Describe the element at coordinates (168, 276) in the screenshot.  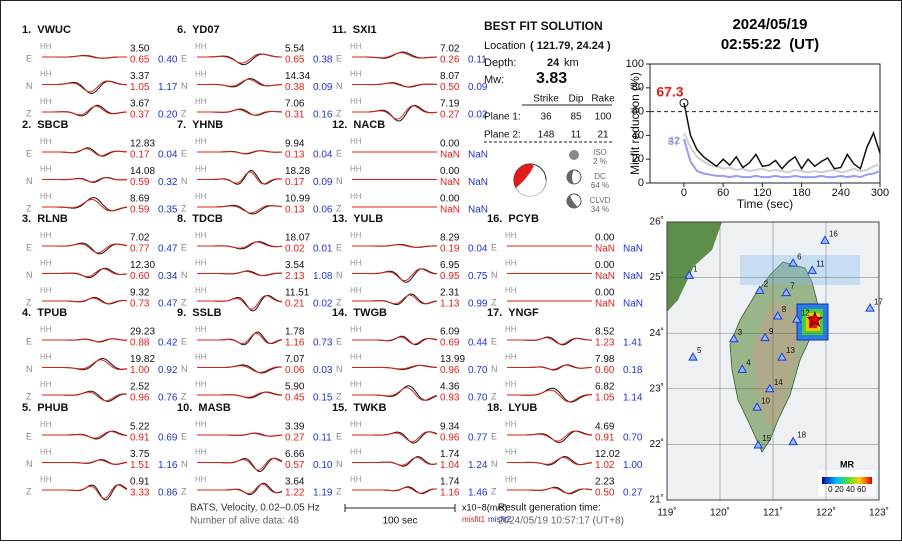
I see `misfit2: 0.34` at that location.